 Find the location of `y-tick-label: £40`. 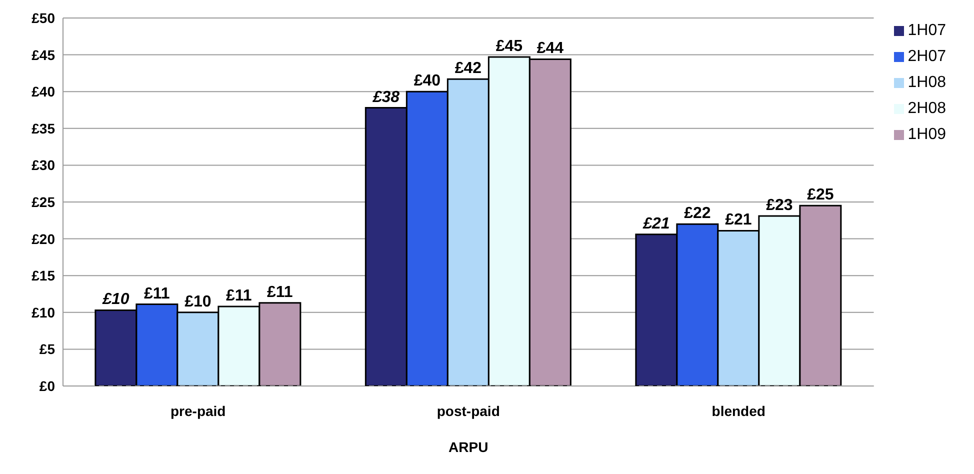

y-tick-label: £40 is located at coordinates (44, 92).